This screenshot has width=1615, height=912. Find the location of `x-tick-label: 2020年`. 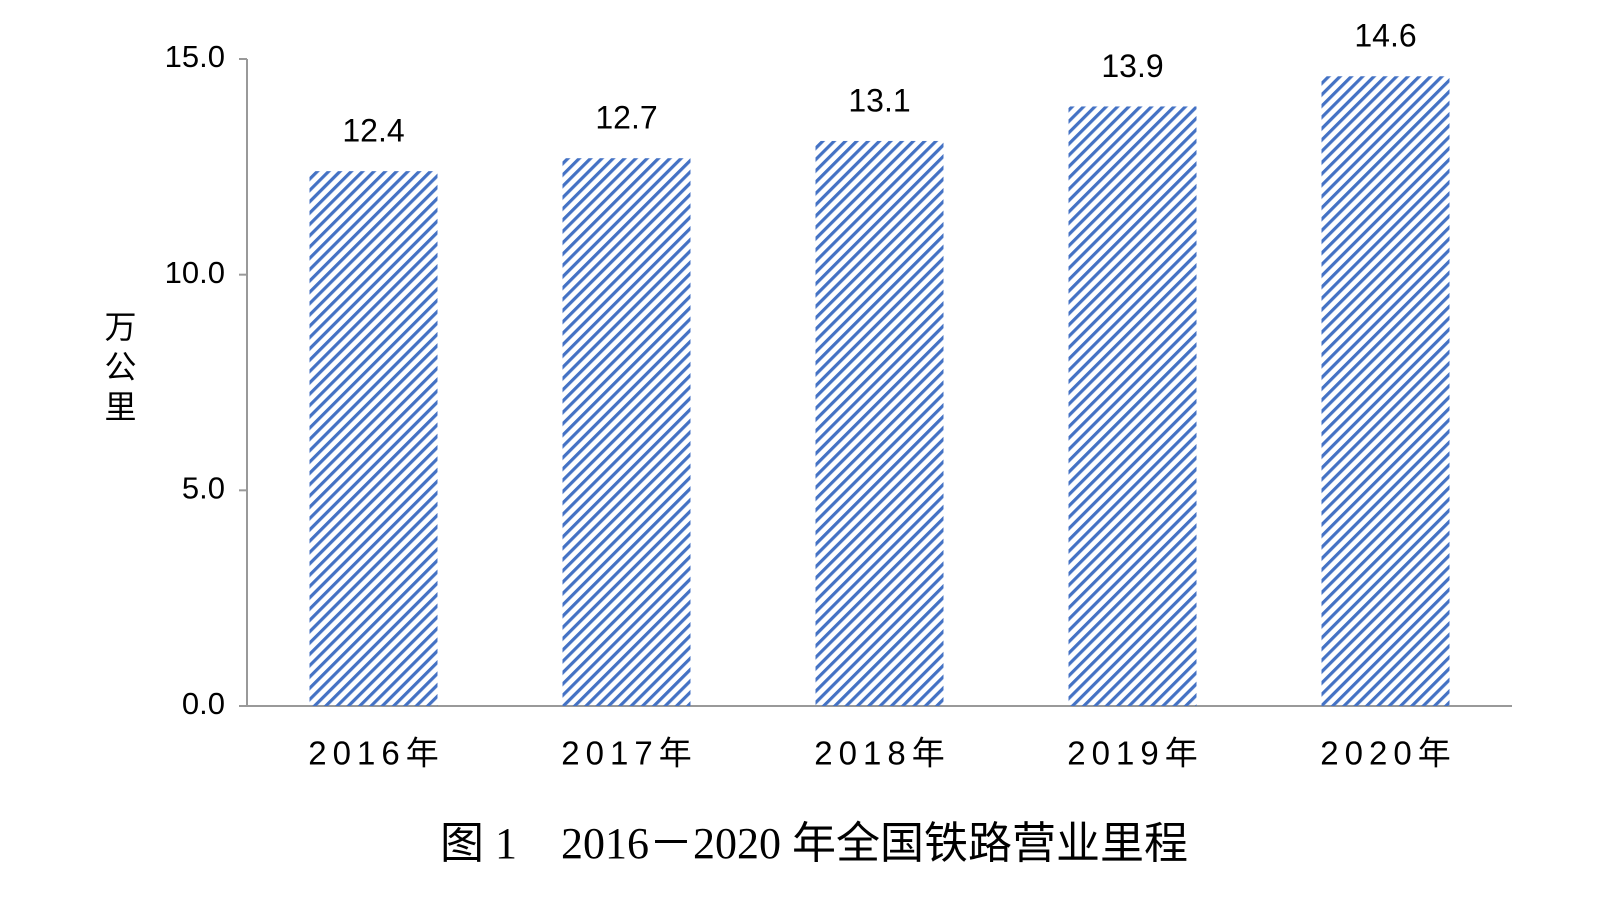

x-tick-label: 2020年 is located at coordinates (1388, 753).